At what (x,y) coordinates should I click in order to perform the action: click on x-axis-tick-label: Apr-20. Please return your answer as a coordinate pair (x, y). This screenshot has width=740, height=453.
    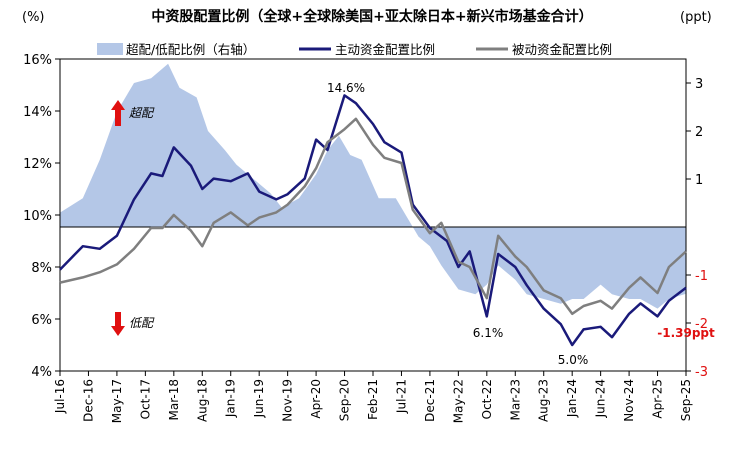
    Looking at the image, I should click on (316, 399).